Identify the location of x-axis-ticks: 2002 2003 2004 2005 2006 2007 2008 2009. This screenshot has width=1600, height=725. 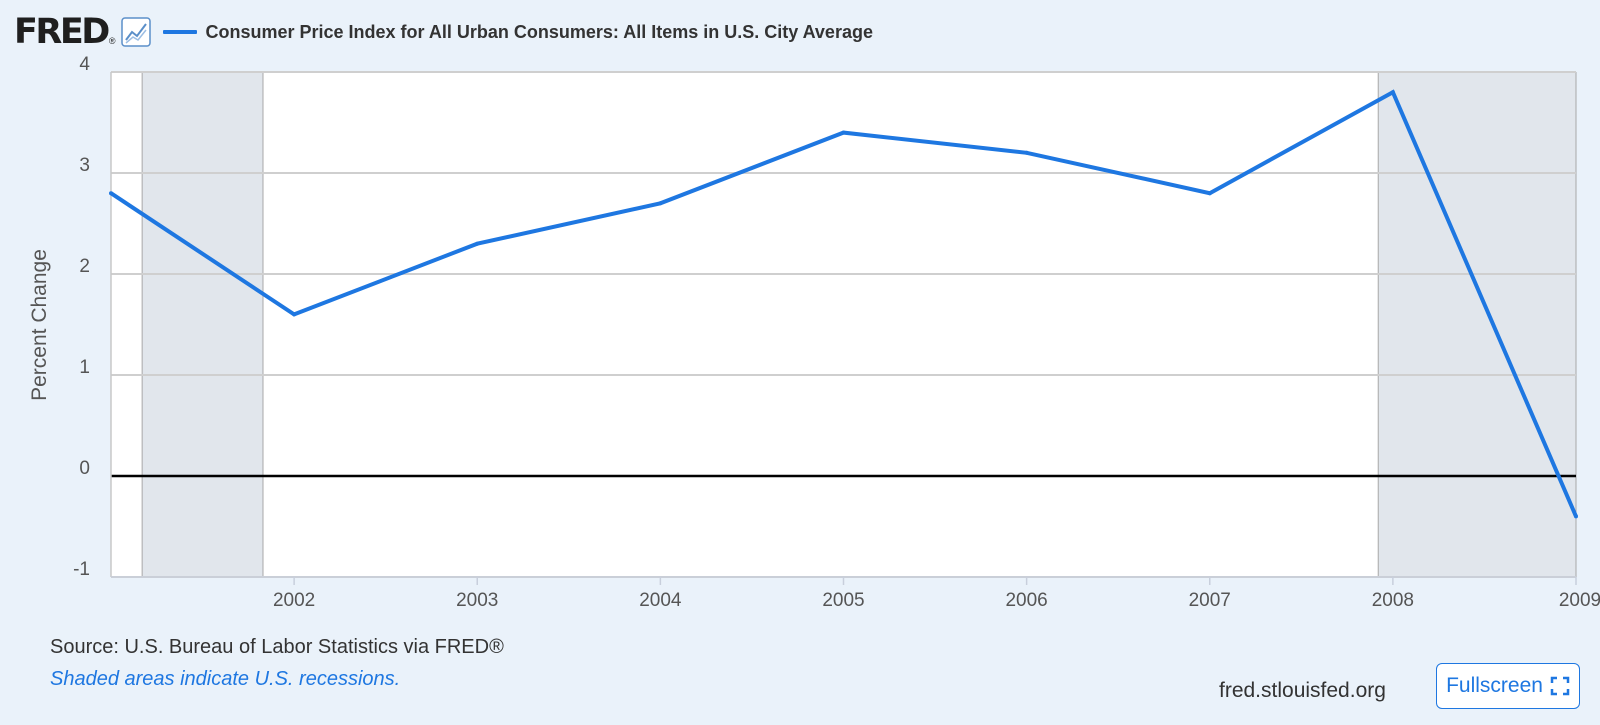
(936, 594).